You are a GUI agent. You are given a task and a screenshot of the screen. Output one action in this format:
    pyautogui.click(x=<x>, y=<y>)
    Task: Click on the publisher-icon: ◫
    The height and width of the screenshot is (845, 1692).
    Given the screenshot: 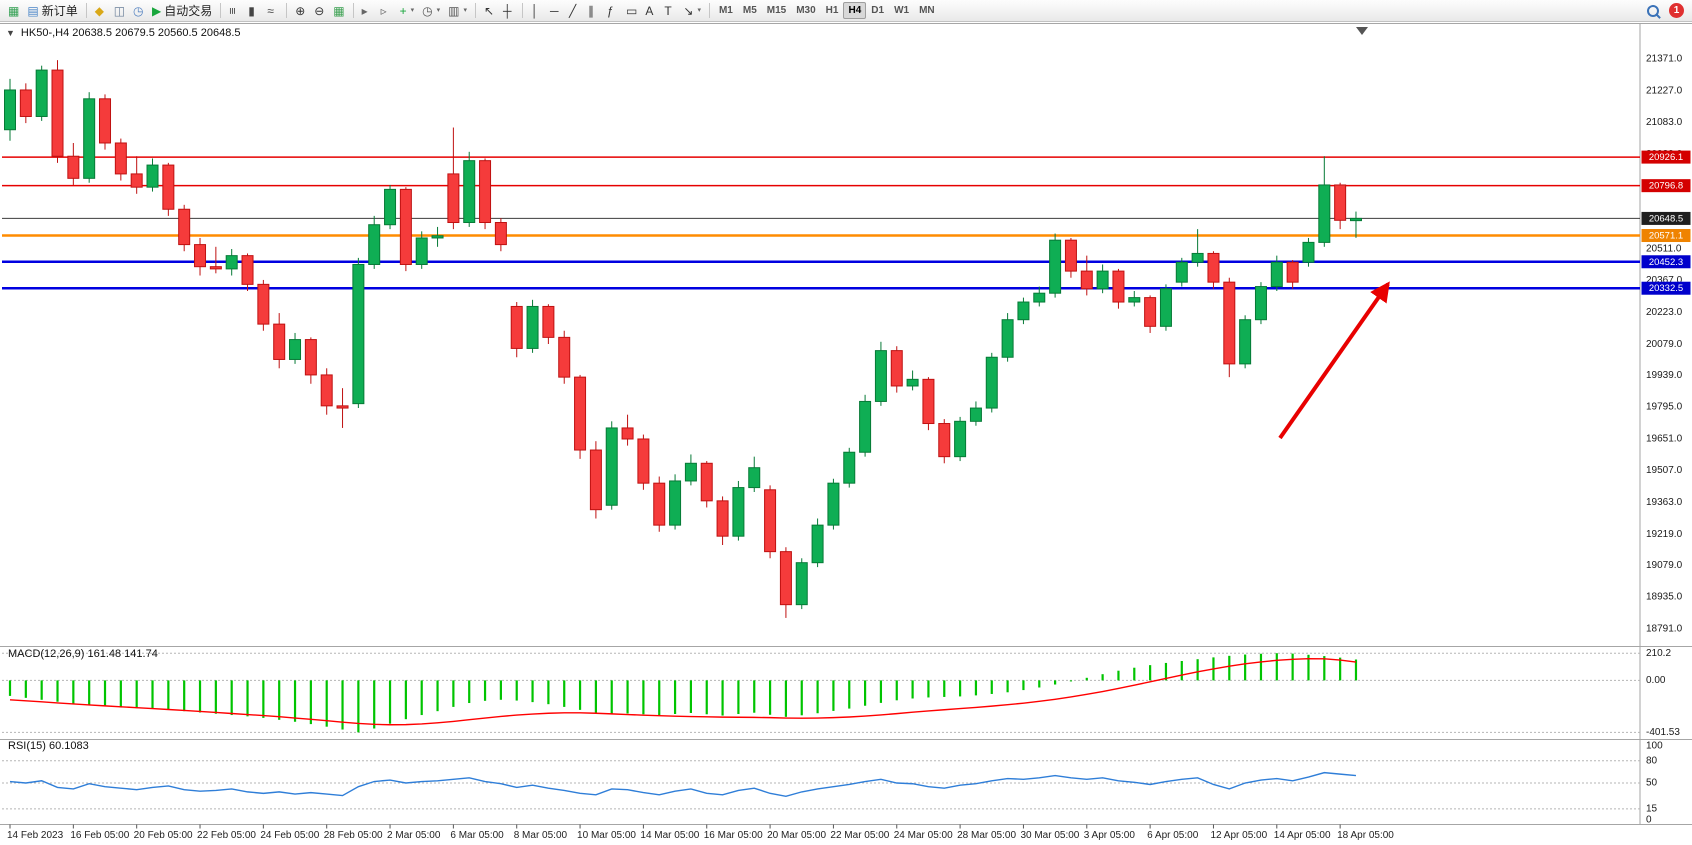 What is the action you would take?
    pyautogui.click(x=119, y=10)
    